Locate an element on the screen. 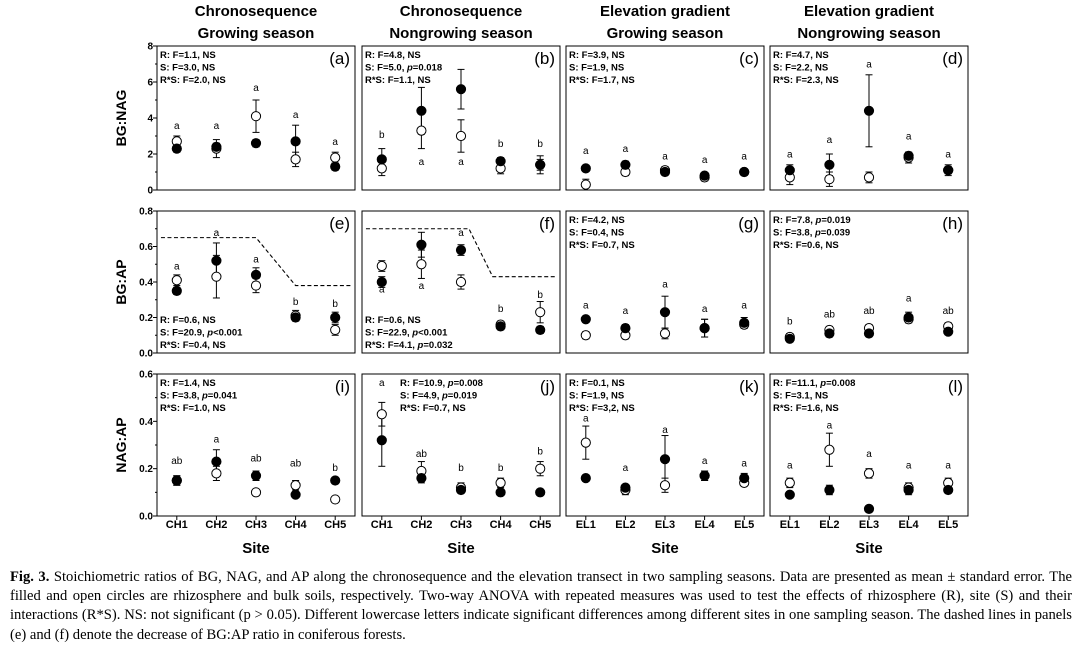 This screenshot has width=1080, height=650. y-tick-label: 0.2 is located at coordinates (146, 318).